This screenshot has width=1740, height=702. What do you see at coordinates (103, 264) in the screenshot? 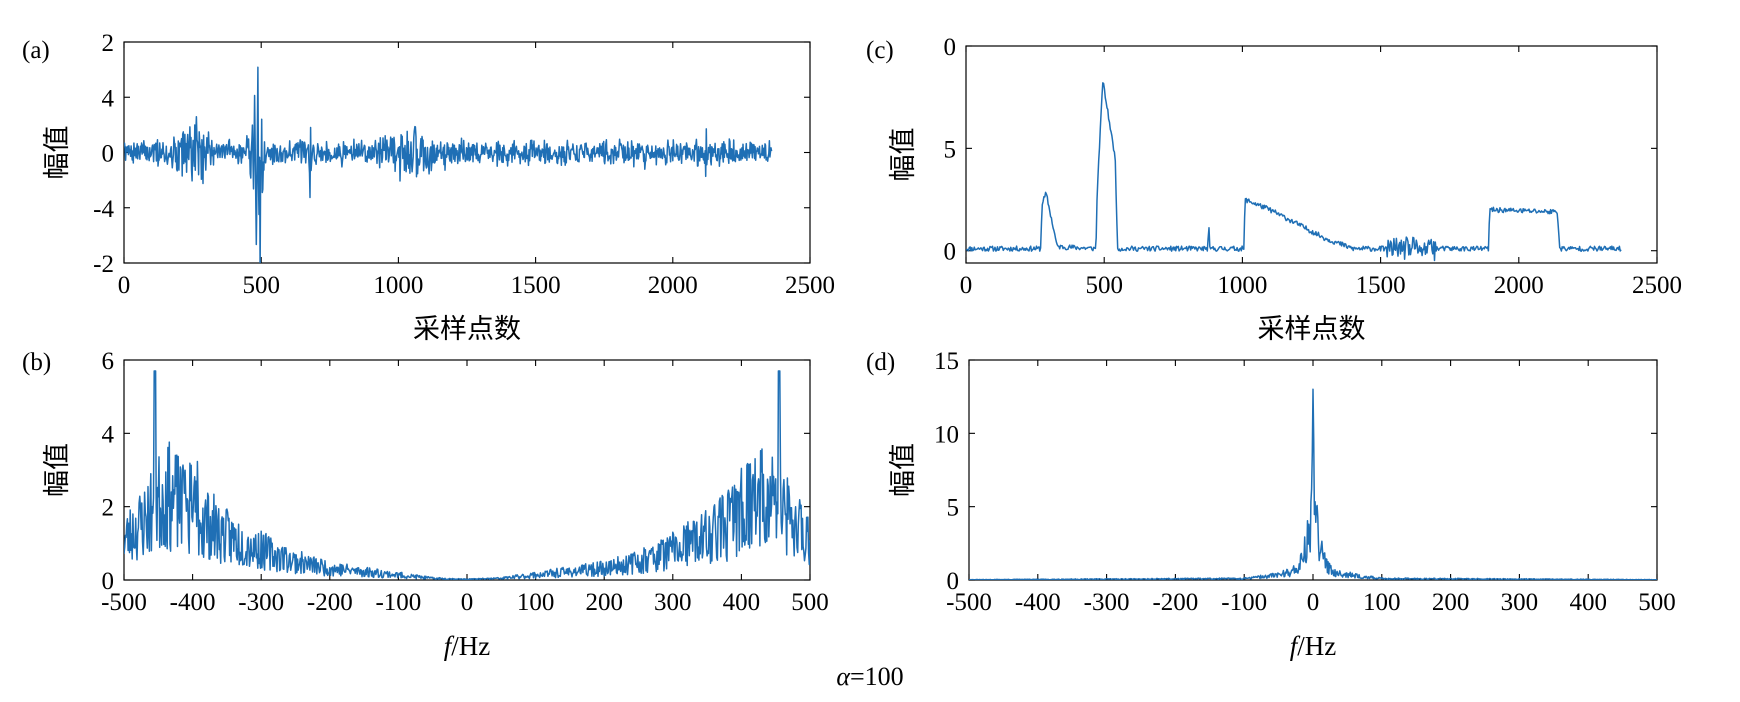
I see `y-tick-label: -2` at bounding box center [103, 264].